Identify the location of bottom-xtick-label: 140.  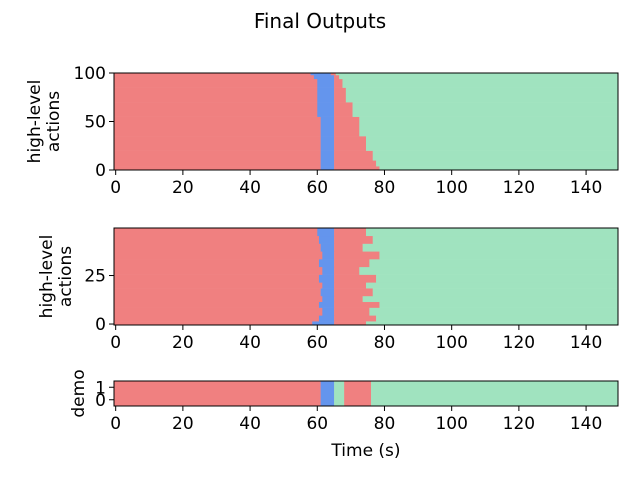
(586, 424).